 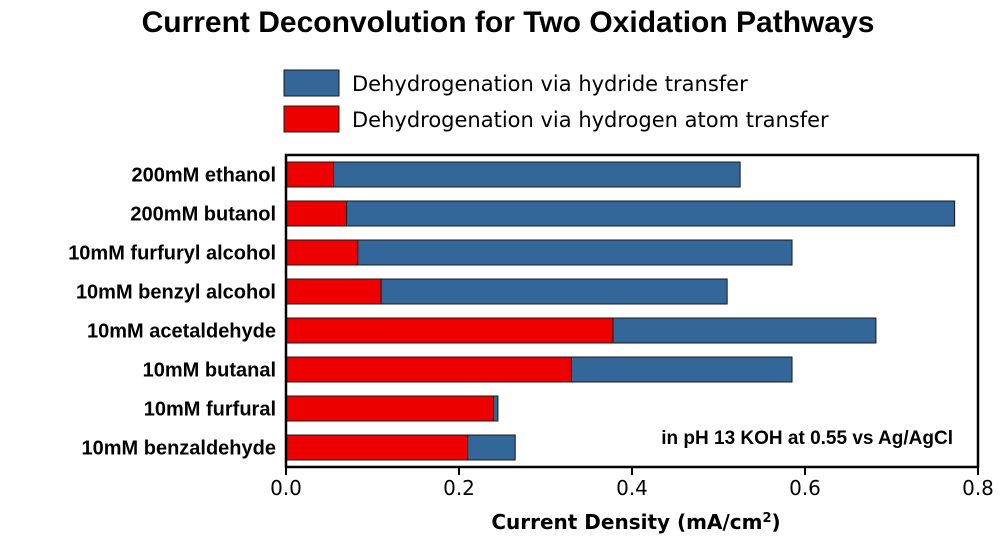 What do you see at coordinates (632, 488) in the screenshot?
I see `x-tick-label: 0.4` at bounding box center [632, 488].